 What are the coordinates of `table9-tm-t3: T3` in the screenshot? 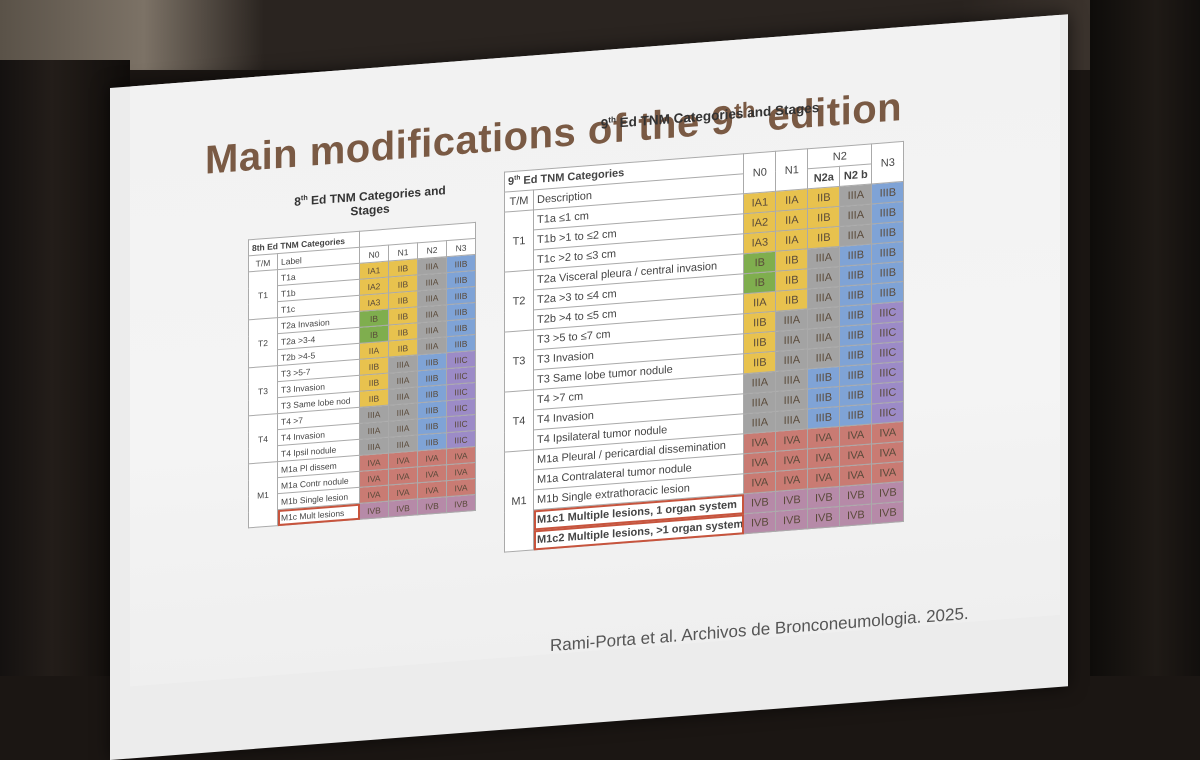 It's located at (519, 361).